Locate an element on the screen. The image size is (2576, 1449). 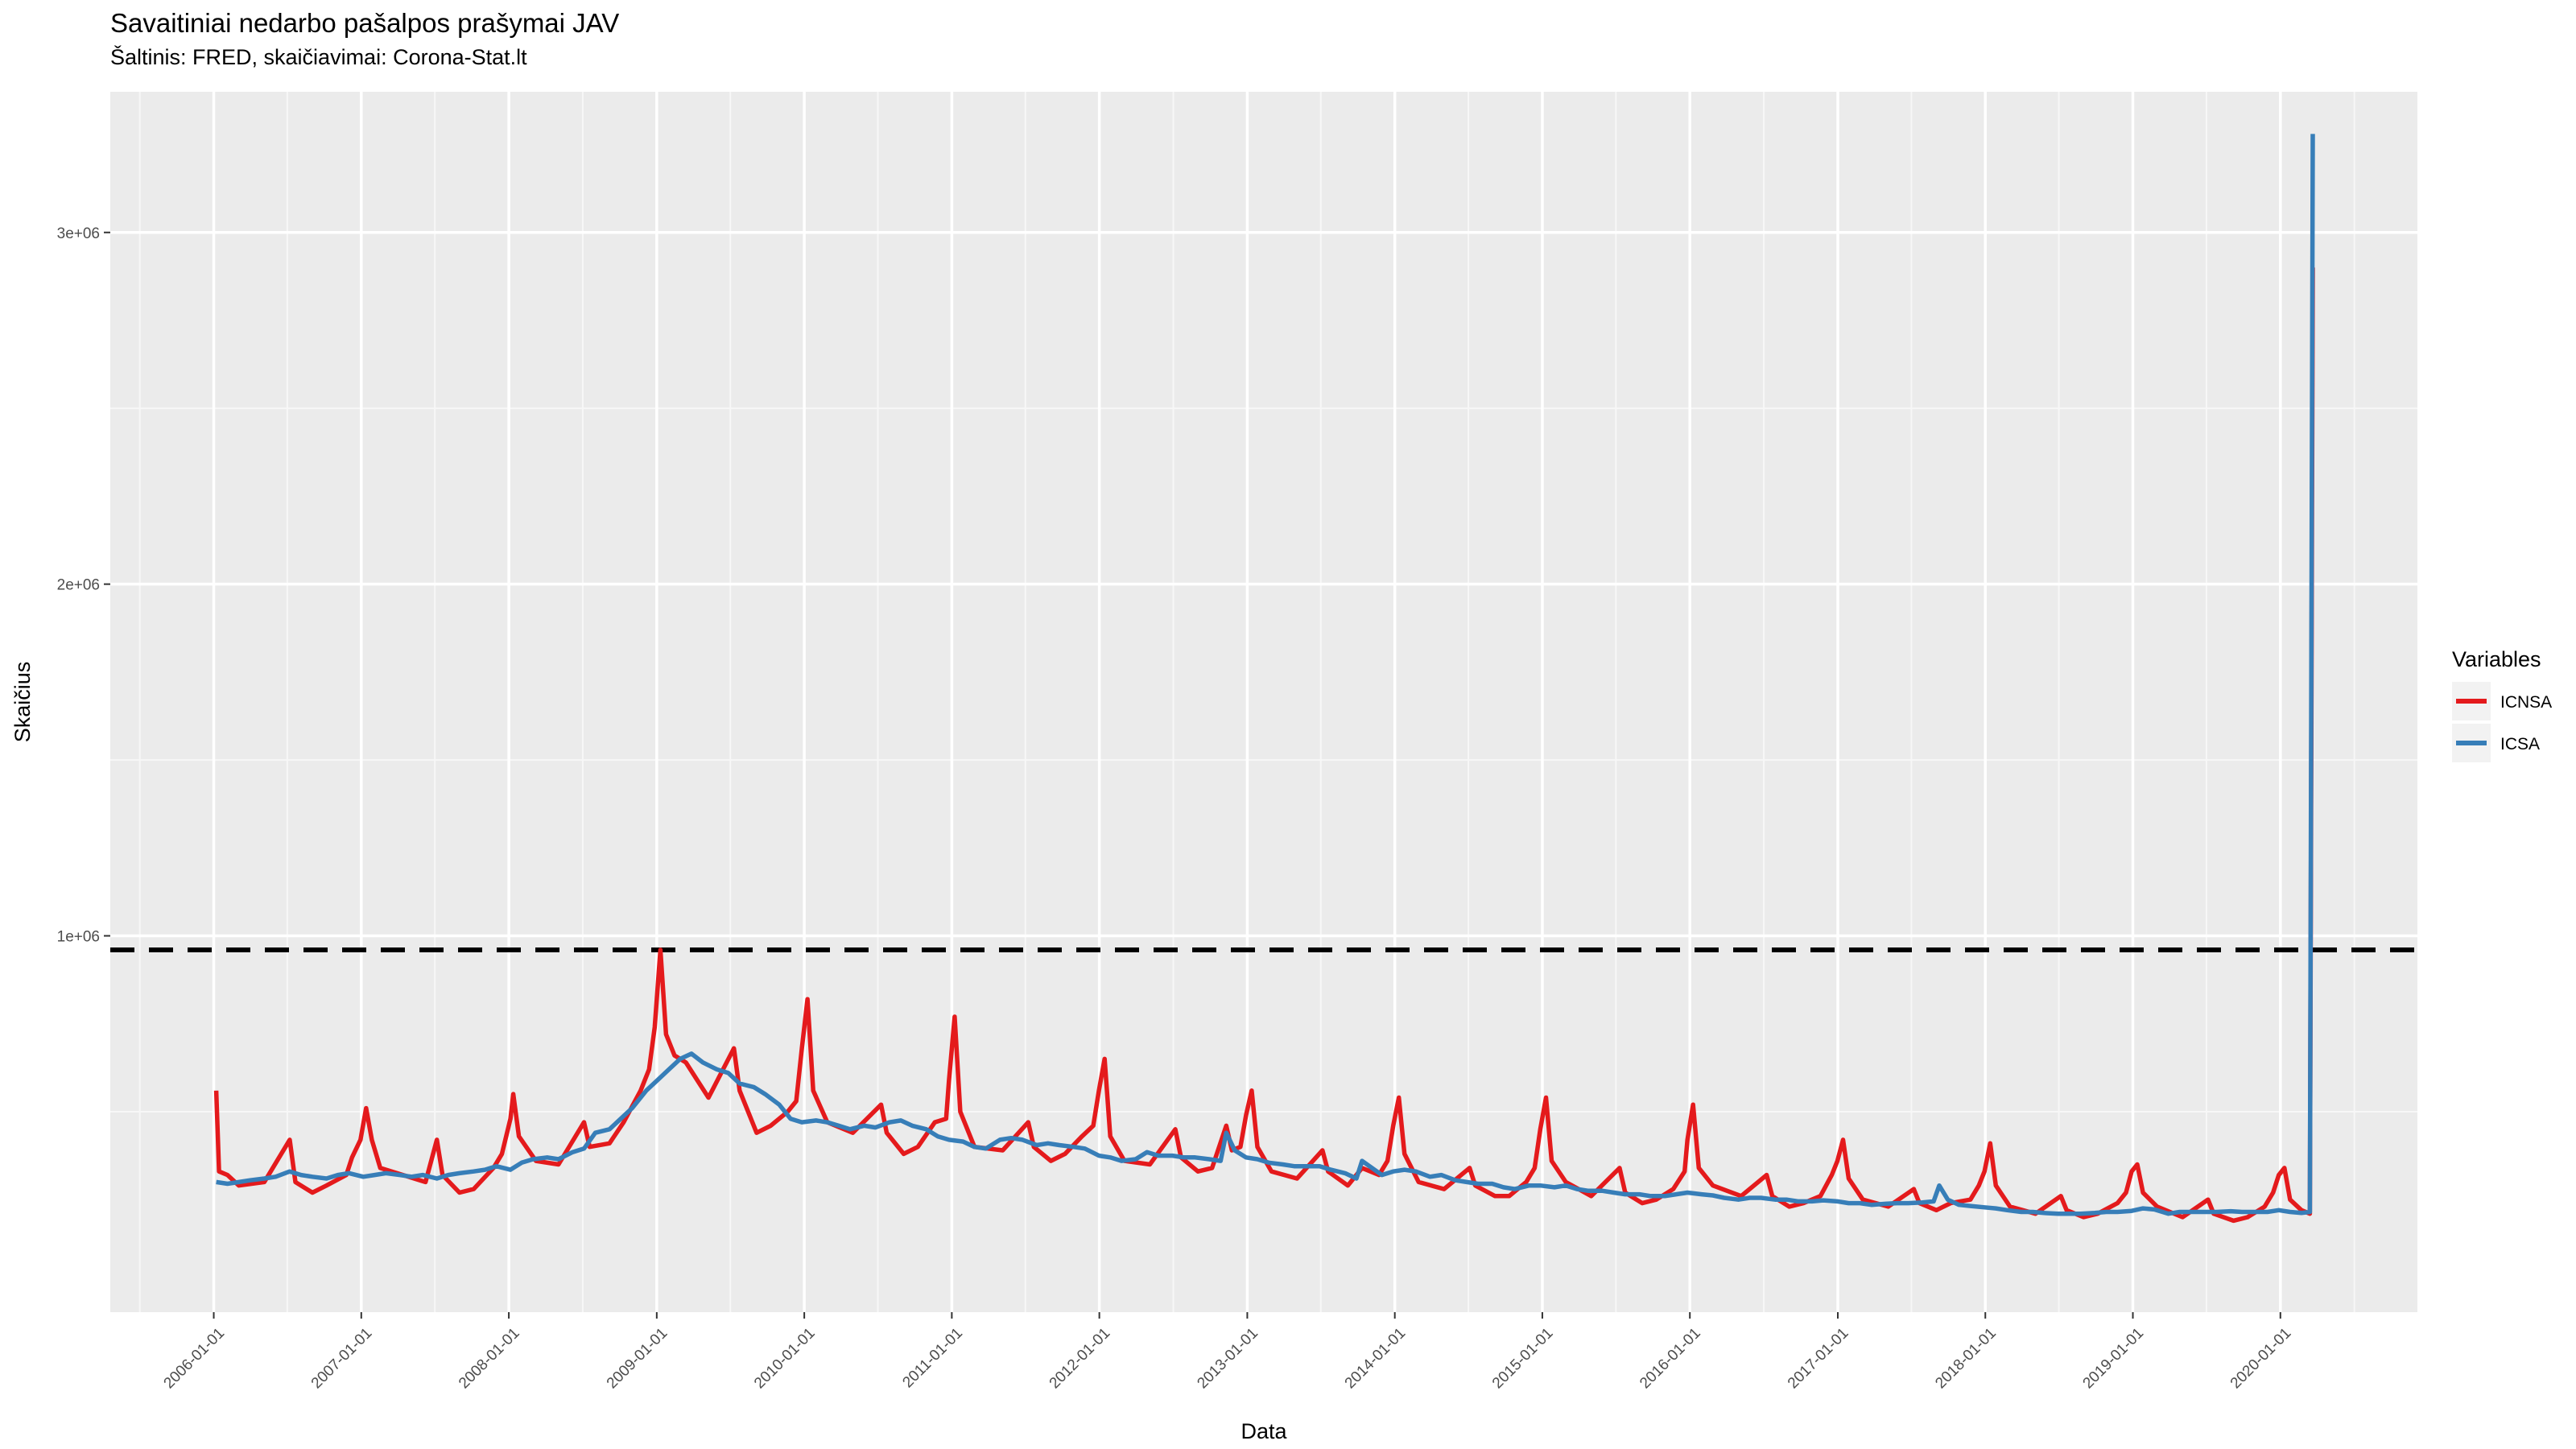
x-tick-label: 2013-01-01 is located at coordinates (1227, 1359).